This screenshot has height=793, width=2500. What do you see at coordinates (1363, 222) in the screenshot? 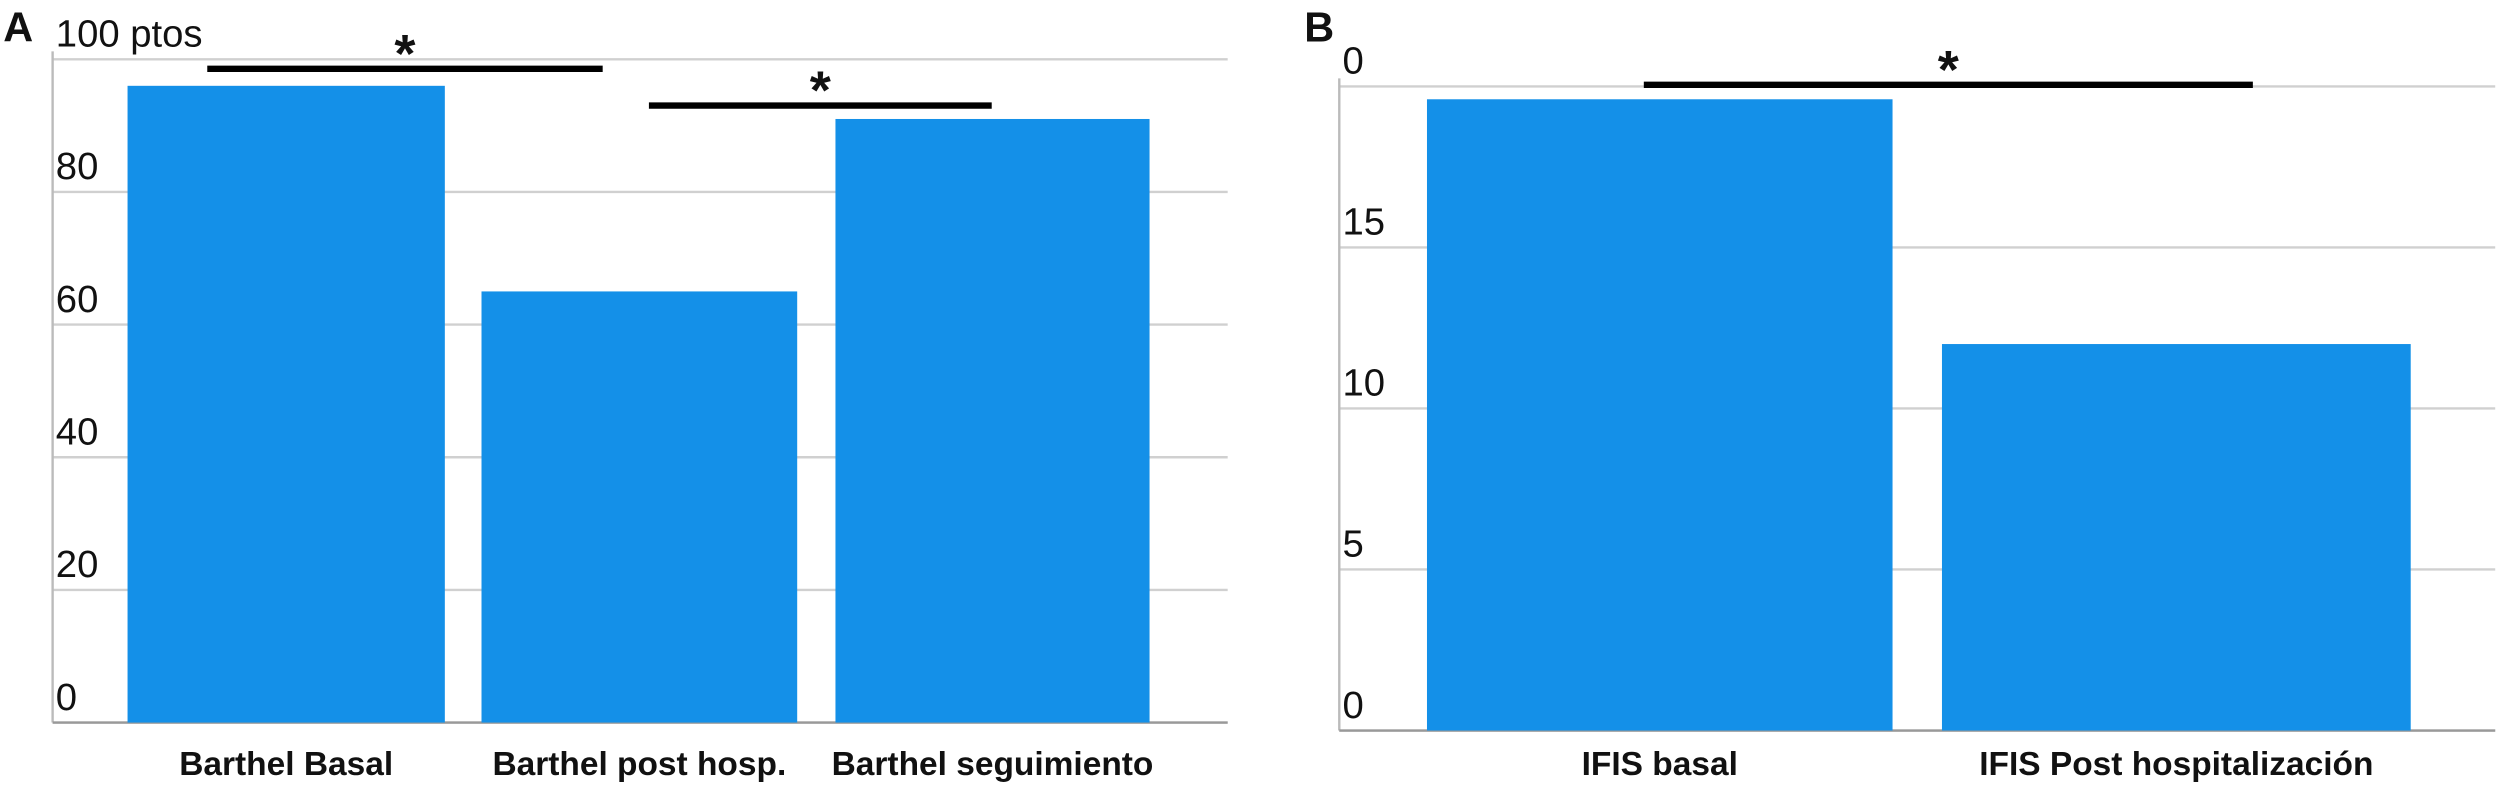
I see `y-tick-label: 15` at bounding box center [1363, 222].